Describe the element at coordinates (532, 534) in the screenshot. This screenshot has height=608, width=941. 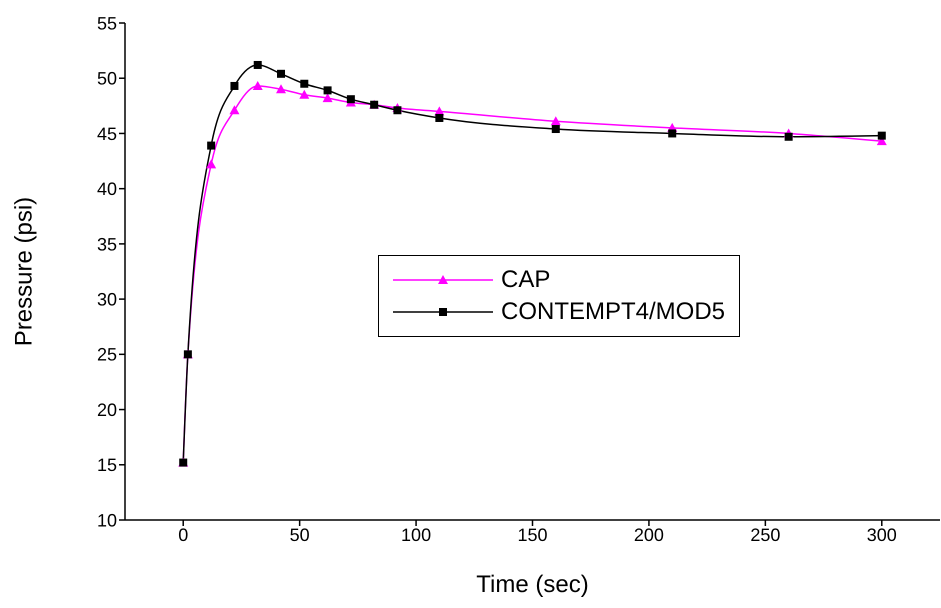
I see `x-tick-label: 150` at that location.